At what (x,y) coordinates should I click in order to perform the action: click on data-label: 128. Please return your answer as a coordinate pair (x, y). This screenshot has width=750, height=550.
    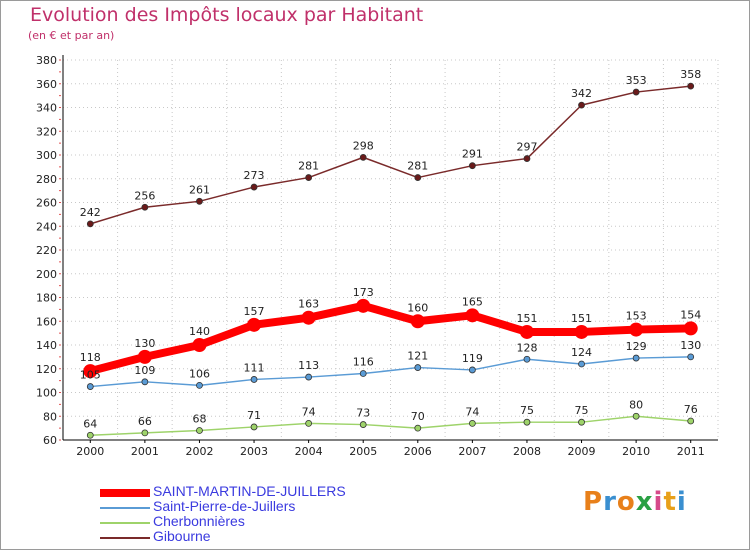
    Looking at the image, I should click on (526, 347).